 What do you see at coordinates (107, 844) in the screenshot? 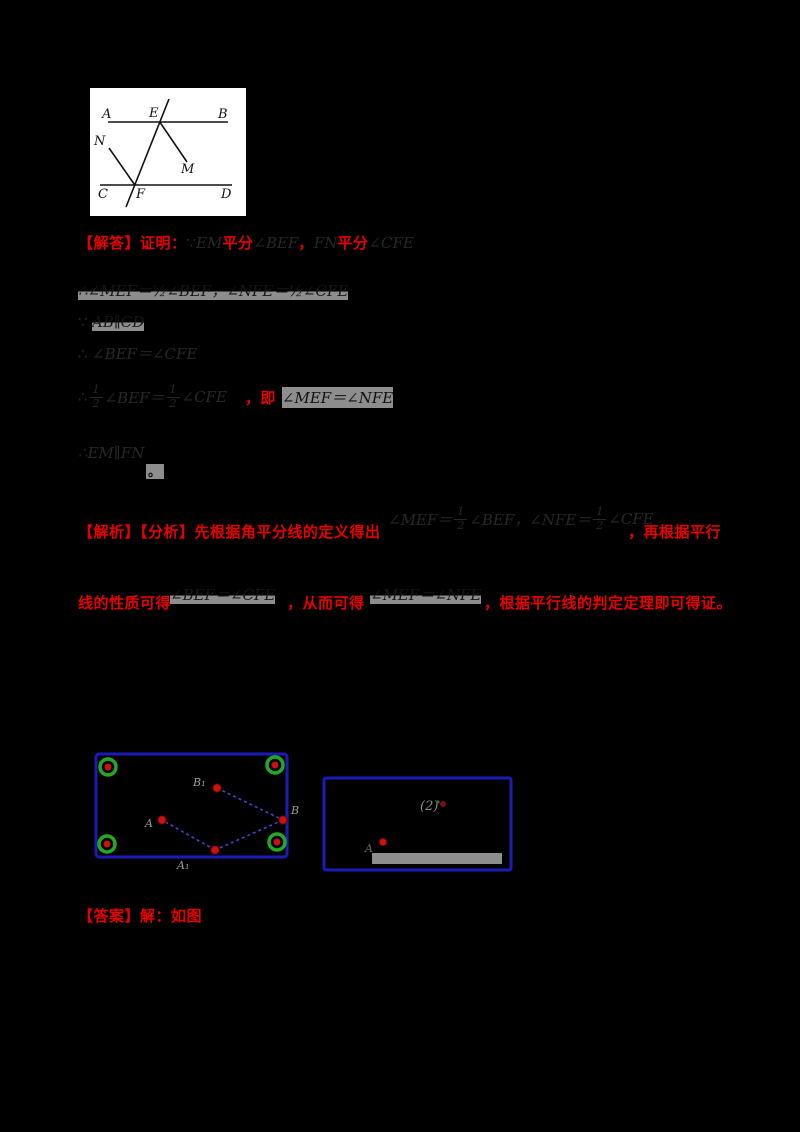
I see `handle-bottom-left` at bounding box center [107, 844].